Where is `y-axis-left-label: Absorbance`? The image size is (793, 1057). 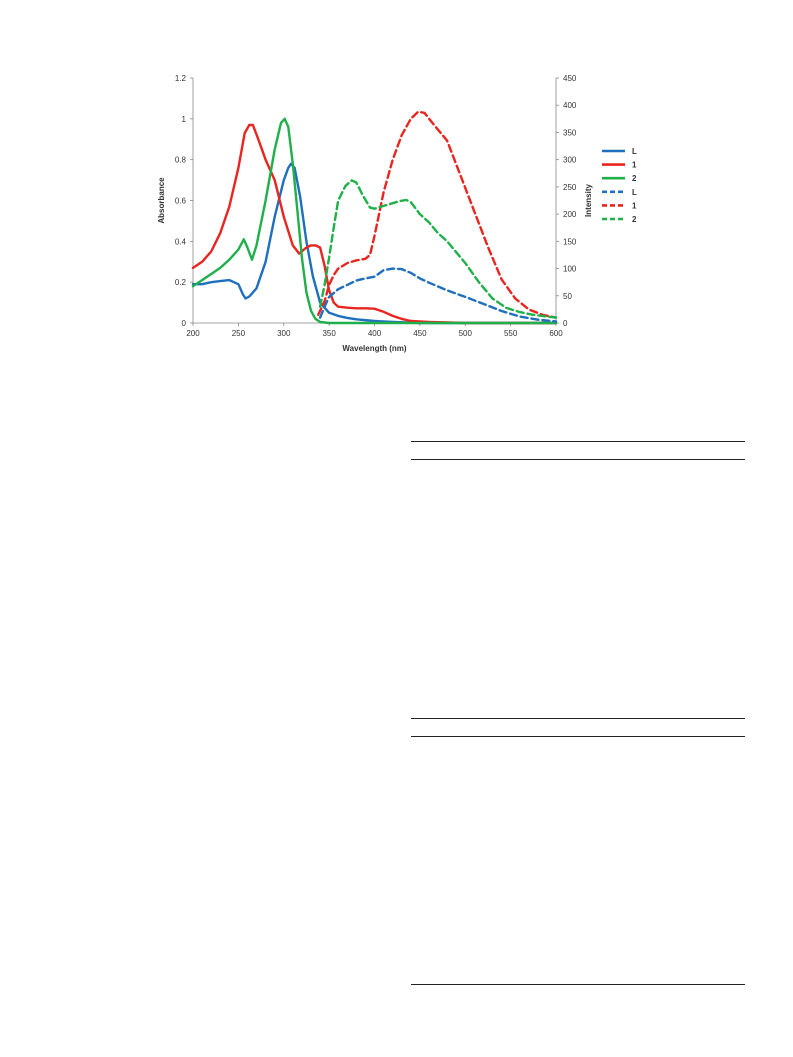 y-axis-left-label: Absorbance is located at coordinates (161, 200).